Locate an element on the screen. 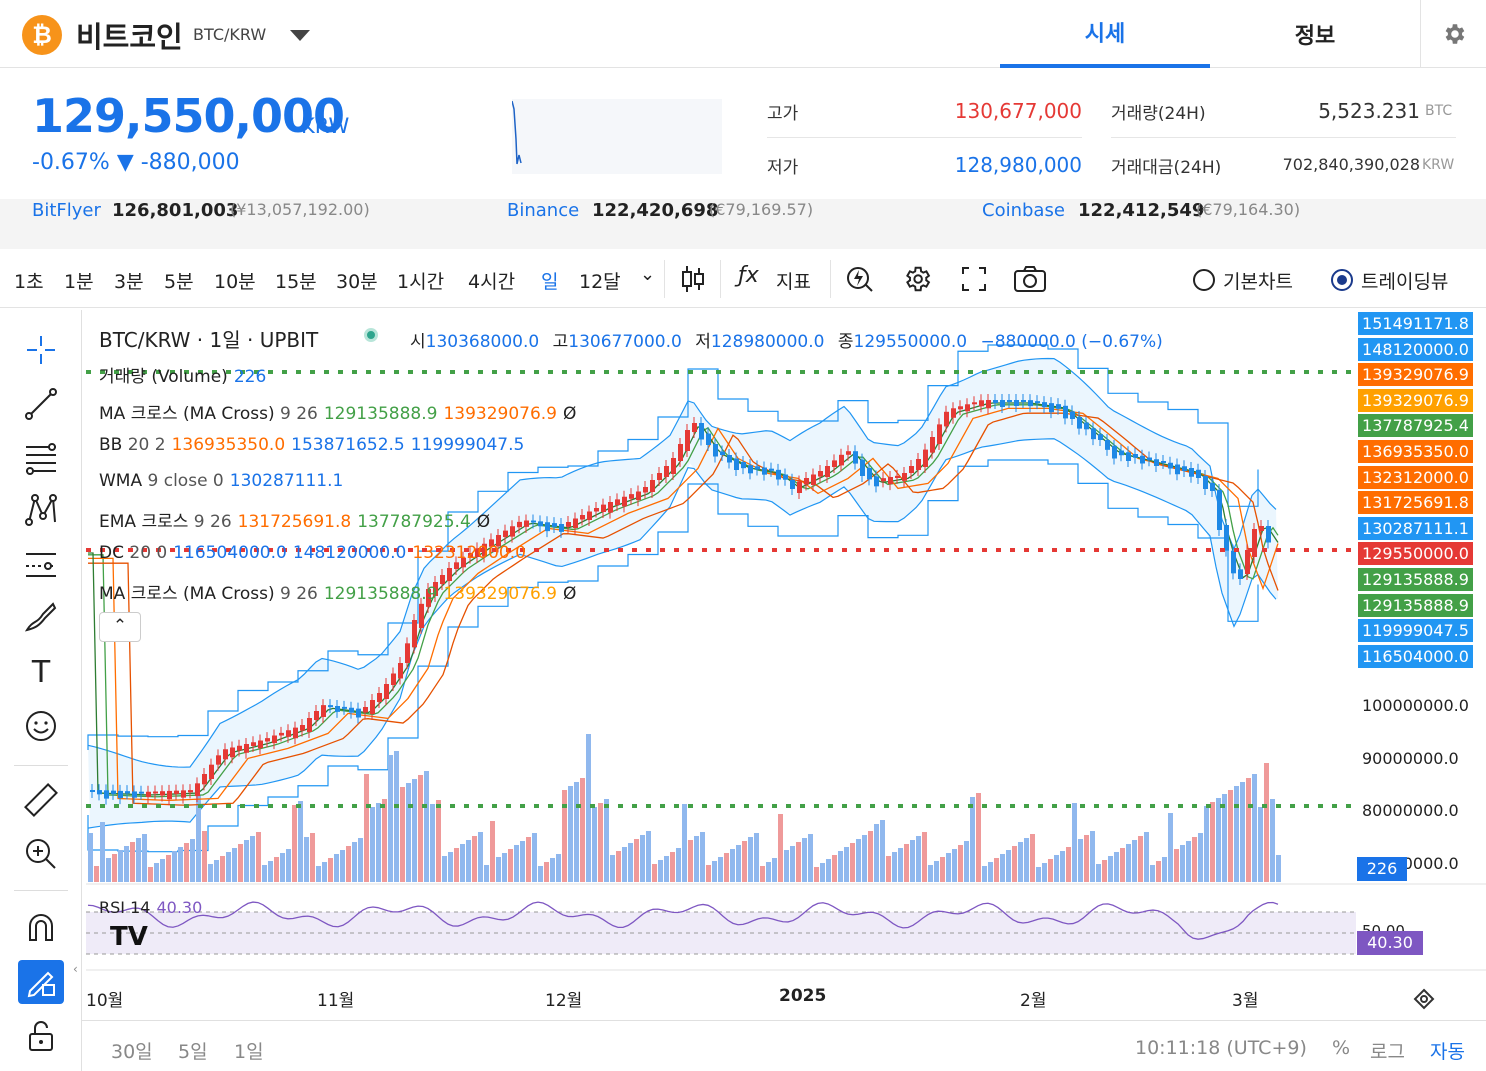  exchange-sub: (¥13,057,192.00) is located at coordinates (300, 209).